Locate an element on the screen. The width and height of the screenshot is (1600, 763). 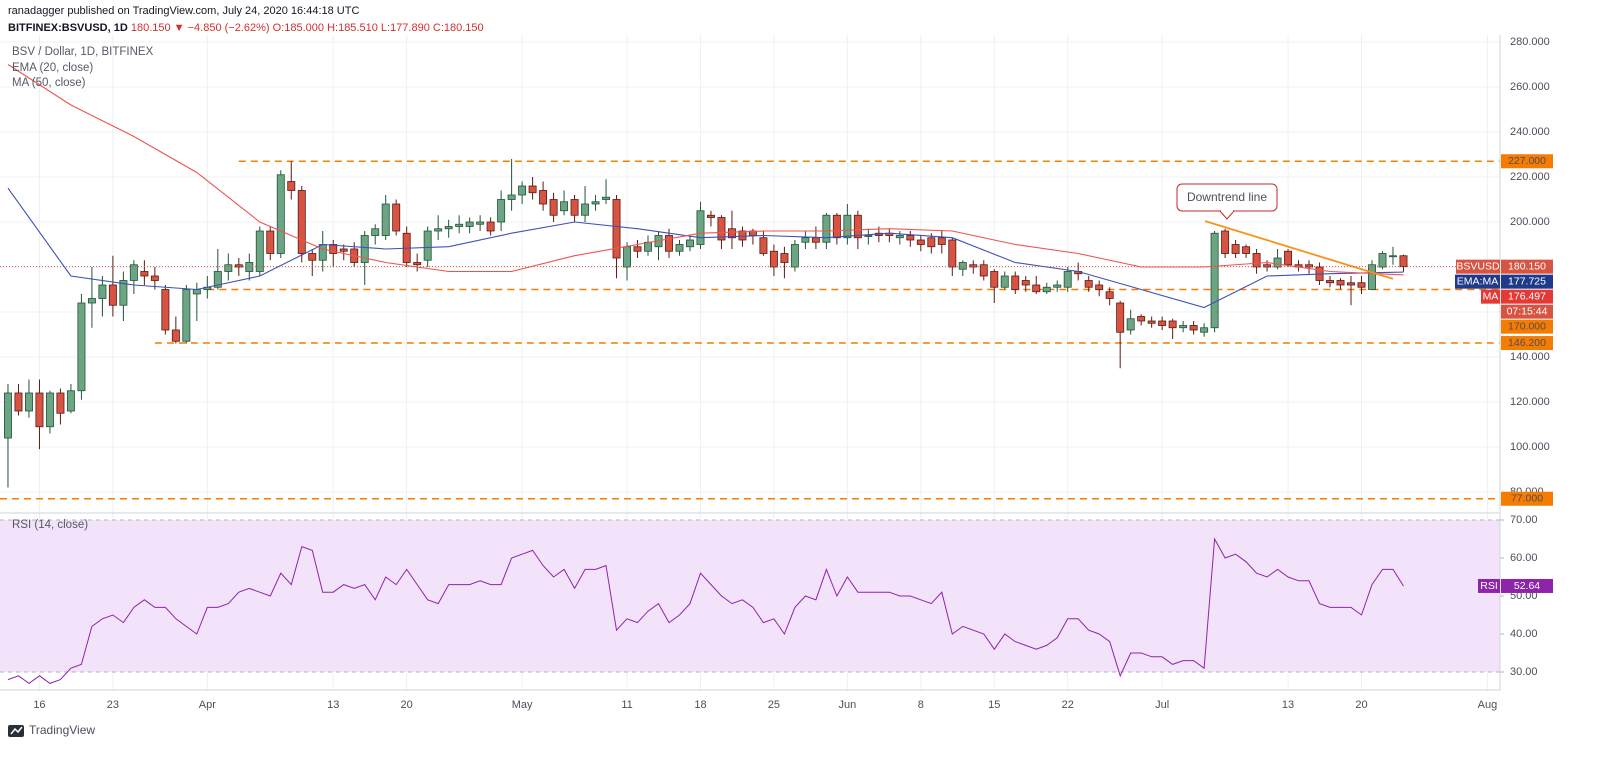
change: 180.150 ▼ −4.850 (−2.62%) is located at coordinates (200, 28).